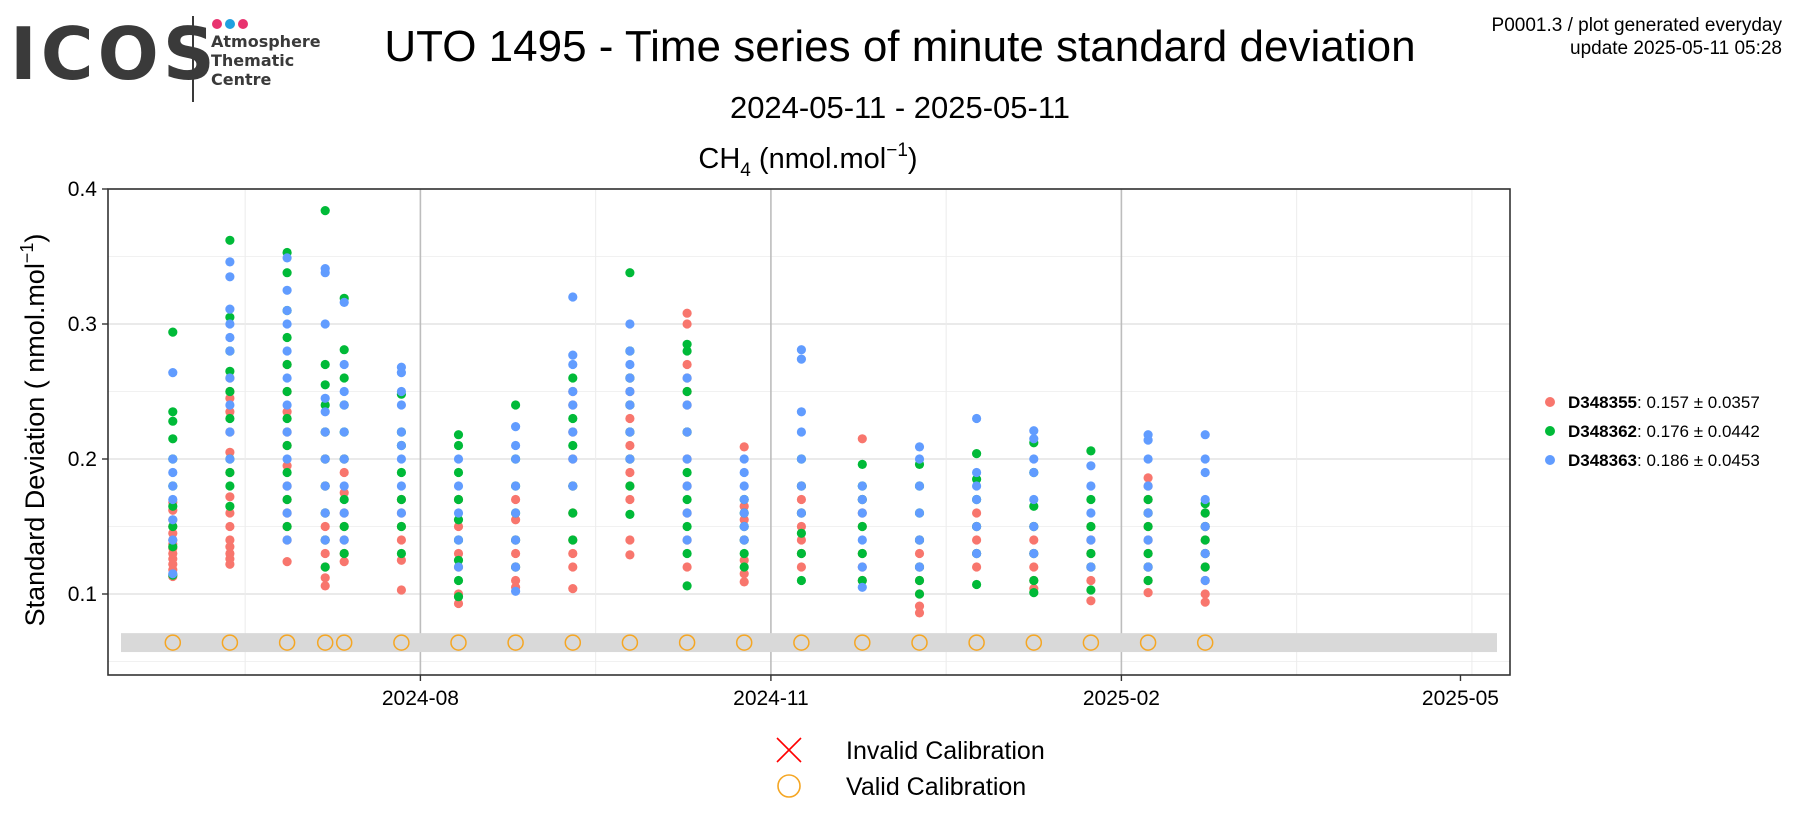 This screenshot has width=1800, height=825. I want to click on date-range: 2024-05-11 - 2025-05-11, so click(900, 107).